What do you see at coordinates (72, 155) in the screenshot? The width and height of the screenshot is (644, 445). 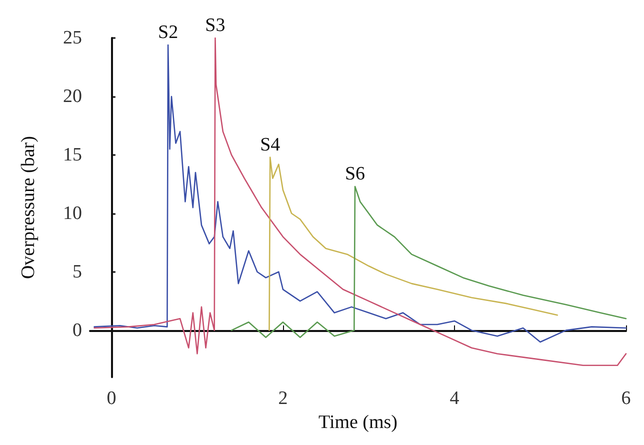 I see `y-tick-label: 15` at bounding box center [72, 155].